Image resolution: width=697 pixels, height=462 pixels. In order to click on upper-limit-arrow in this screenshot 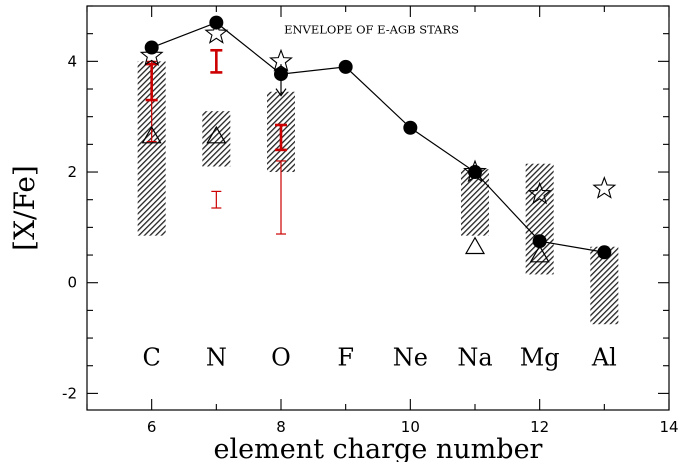, I will do `click(281, 80)`.